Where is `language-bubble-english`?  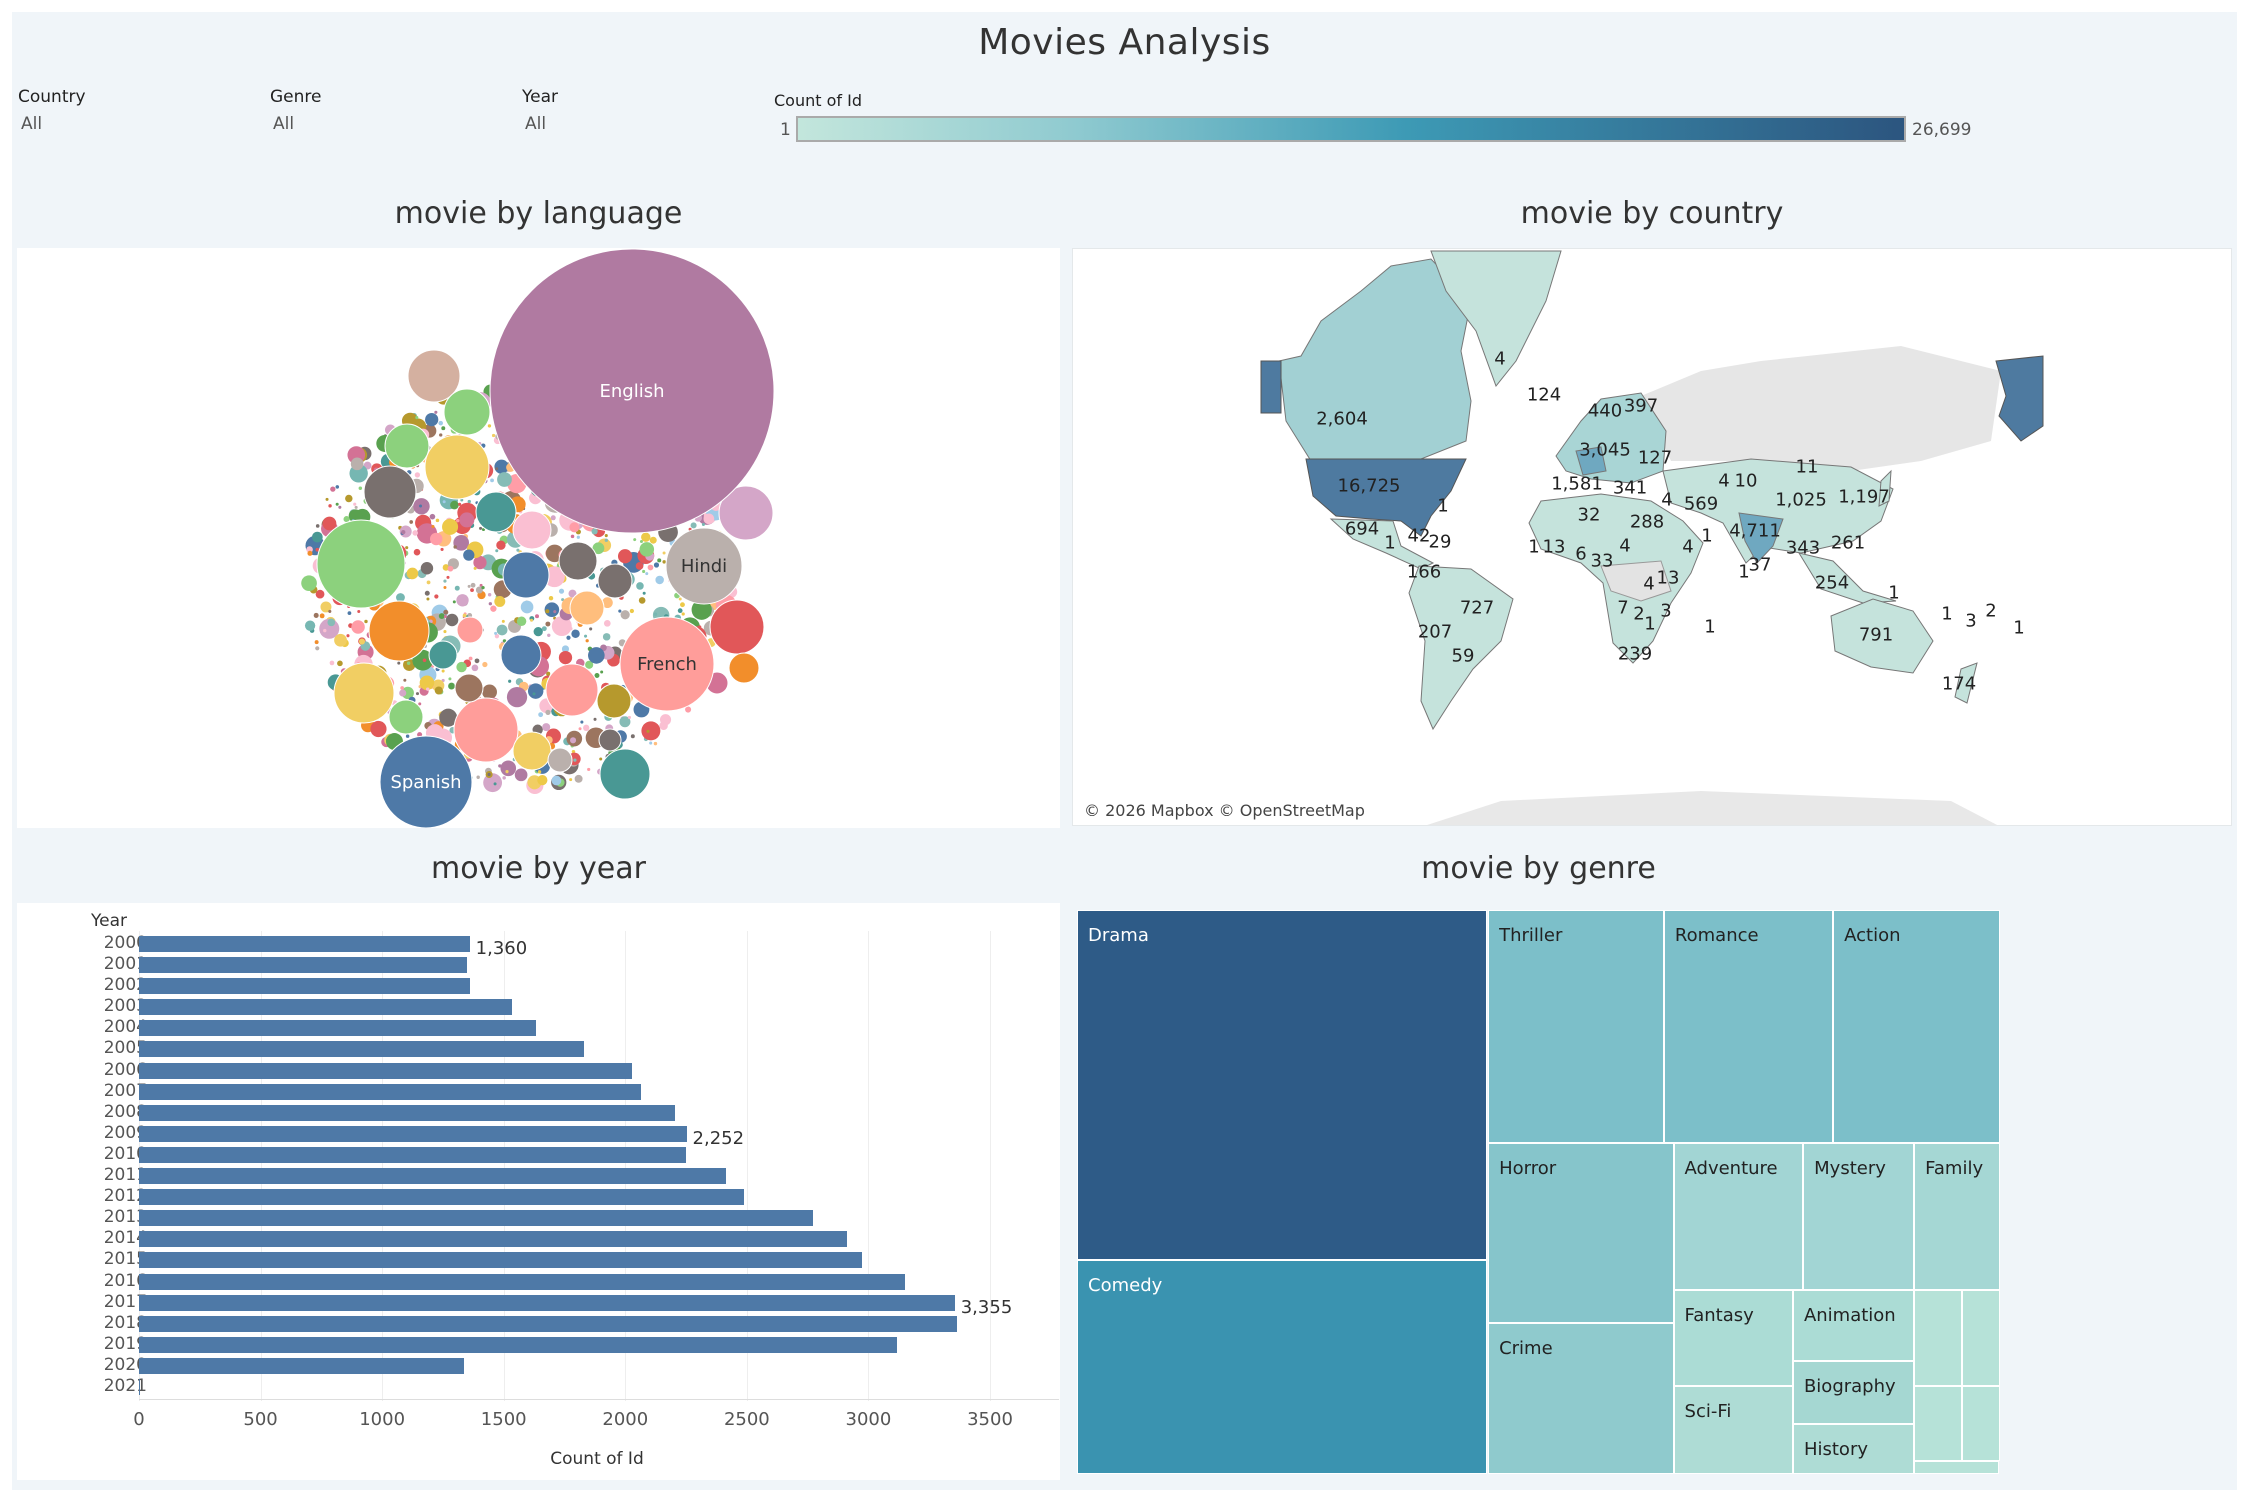 language-bubble-english is located at coordinates (632, 391).